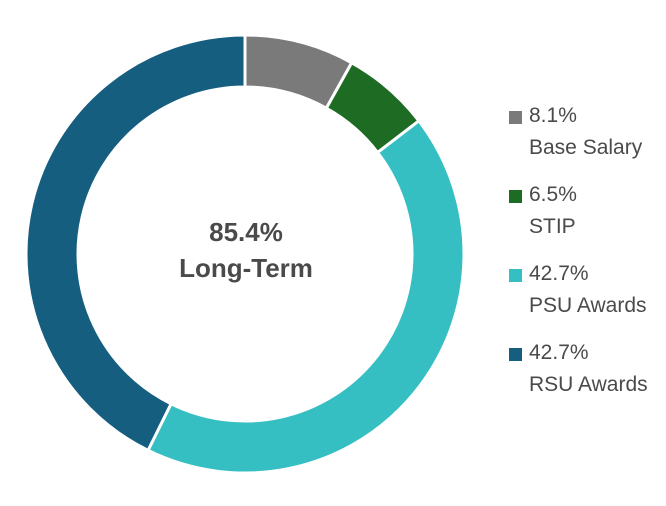 Image resolution: width=666 pixels, height=506 pixels. I want to click on legend-label: RSU Awards, so click(588, 384).